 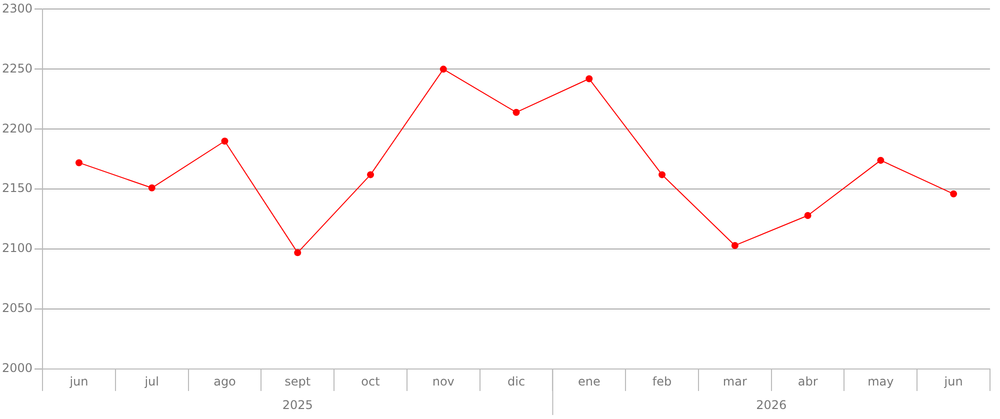 What do you see at coordinates (370, 381) in the screenshot?
I see `x-tick-label: oct` at bounding box center [370, 381].